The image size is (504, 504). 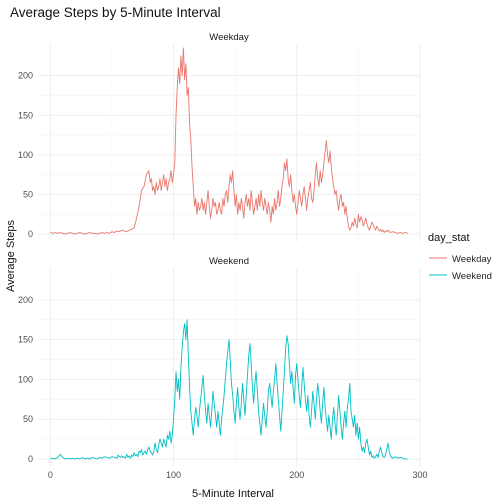 I want to click on legend-title: day_stat, so click(x=449, y=238).